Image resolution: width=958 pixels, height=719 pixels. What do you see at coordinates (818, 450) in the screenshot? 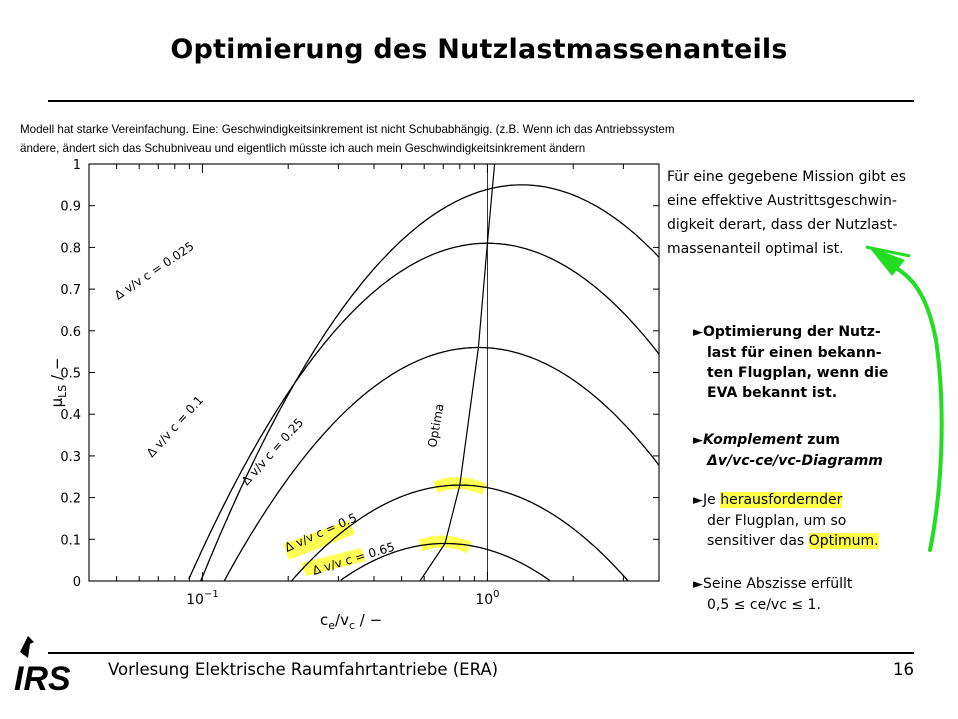
I see `bullet-complement: ►Komplement zum Δv/vc-ce/vc-Diagramm` at bounding box center [818, 450].